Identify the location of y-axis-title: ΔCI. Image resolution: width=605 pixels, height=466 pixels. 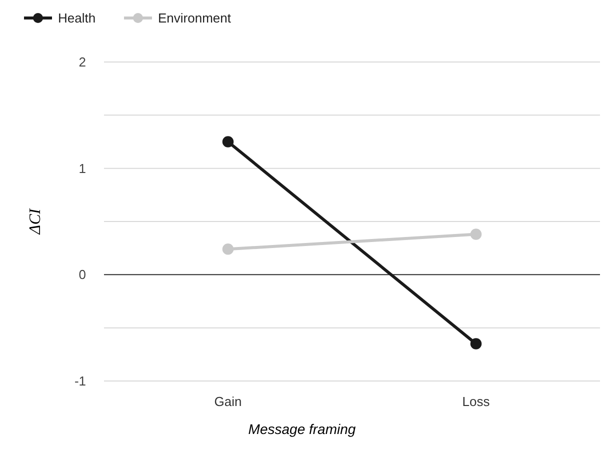
(35, 222).